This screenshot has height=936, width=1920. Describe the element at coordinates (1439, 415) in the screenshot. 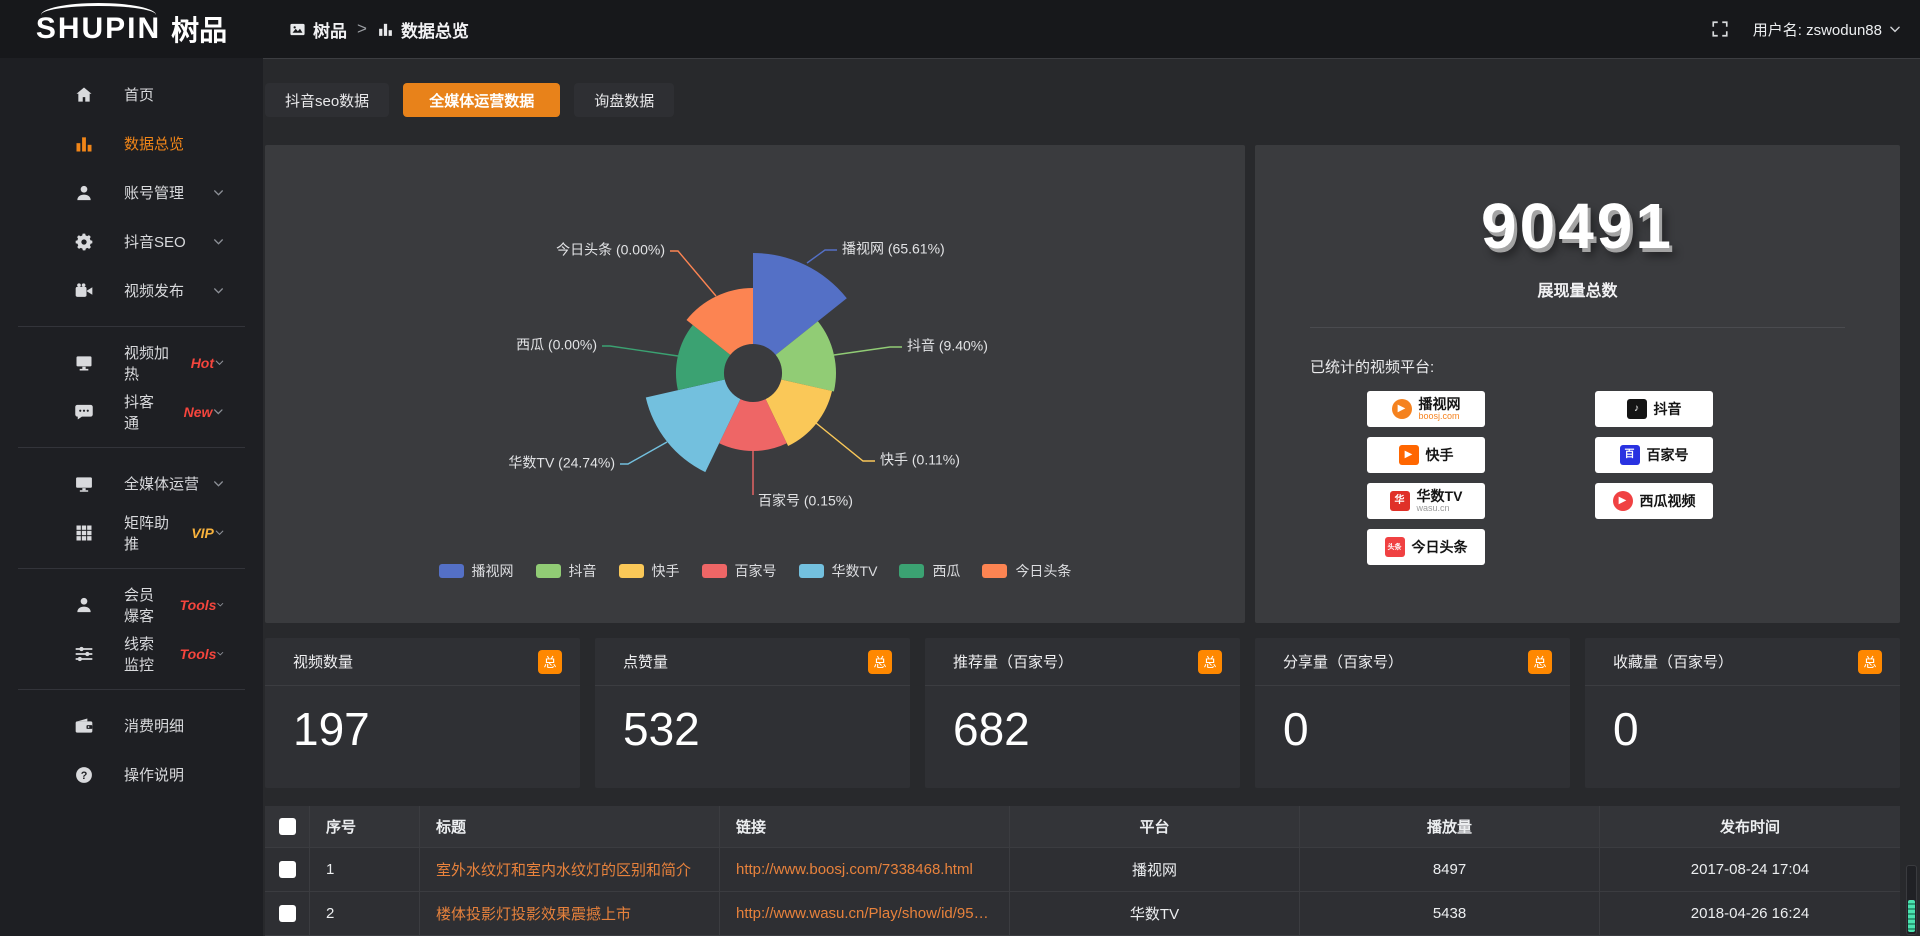

I see `platform-subtext: boosj.com` at that location.